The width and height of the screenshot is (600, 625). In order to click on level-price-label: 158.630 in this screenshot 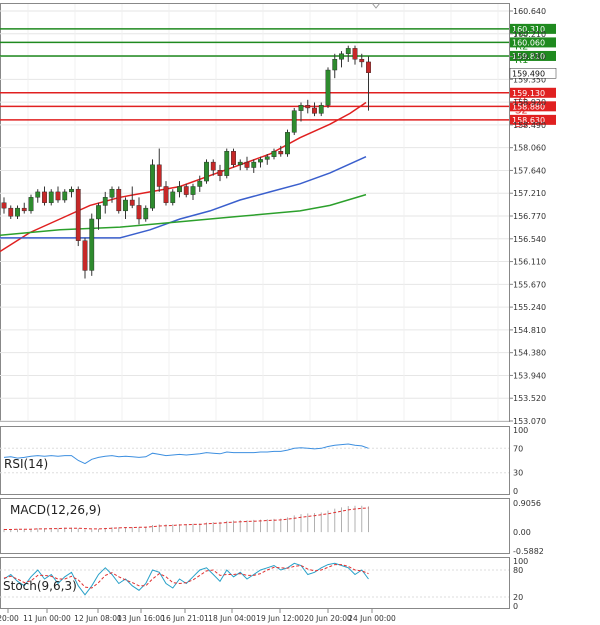, I will do `click(528, 120)`.